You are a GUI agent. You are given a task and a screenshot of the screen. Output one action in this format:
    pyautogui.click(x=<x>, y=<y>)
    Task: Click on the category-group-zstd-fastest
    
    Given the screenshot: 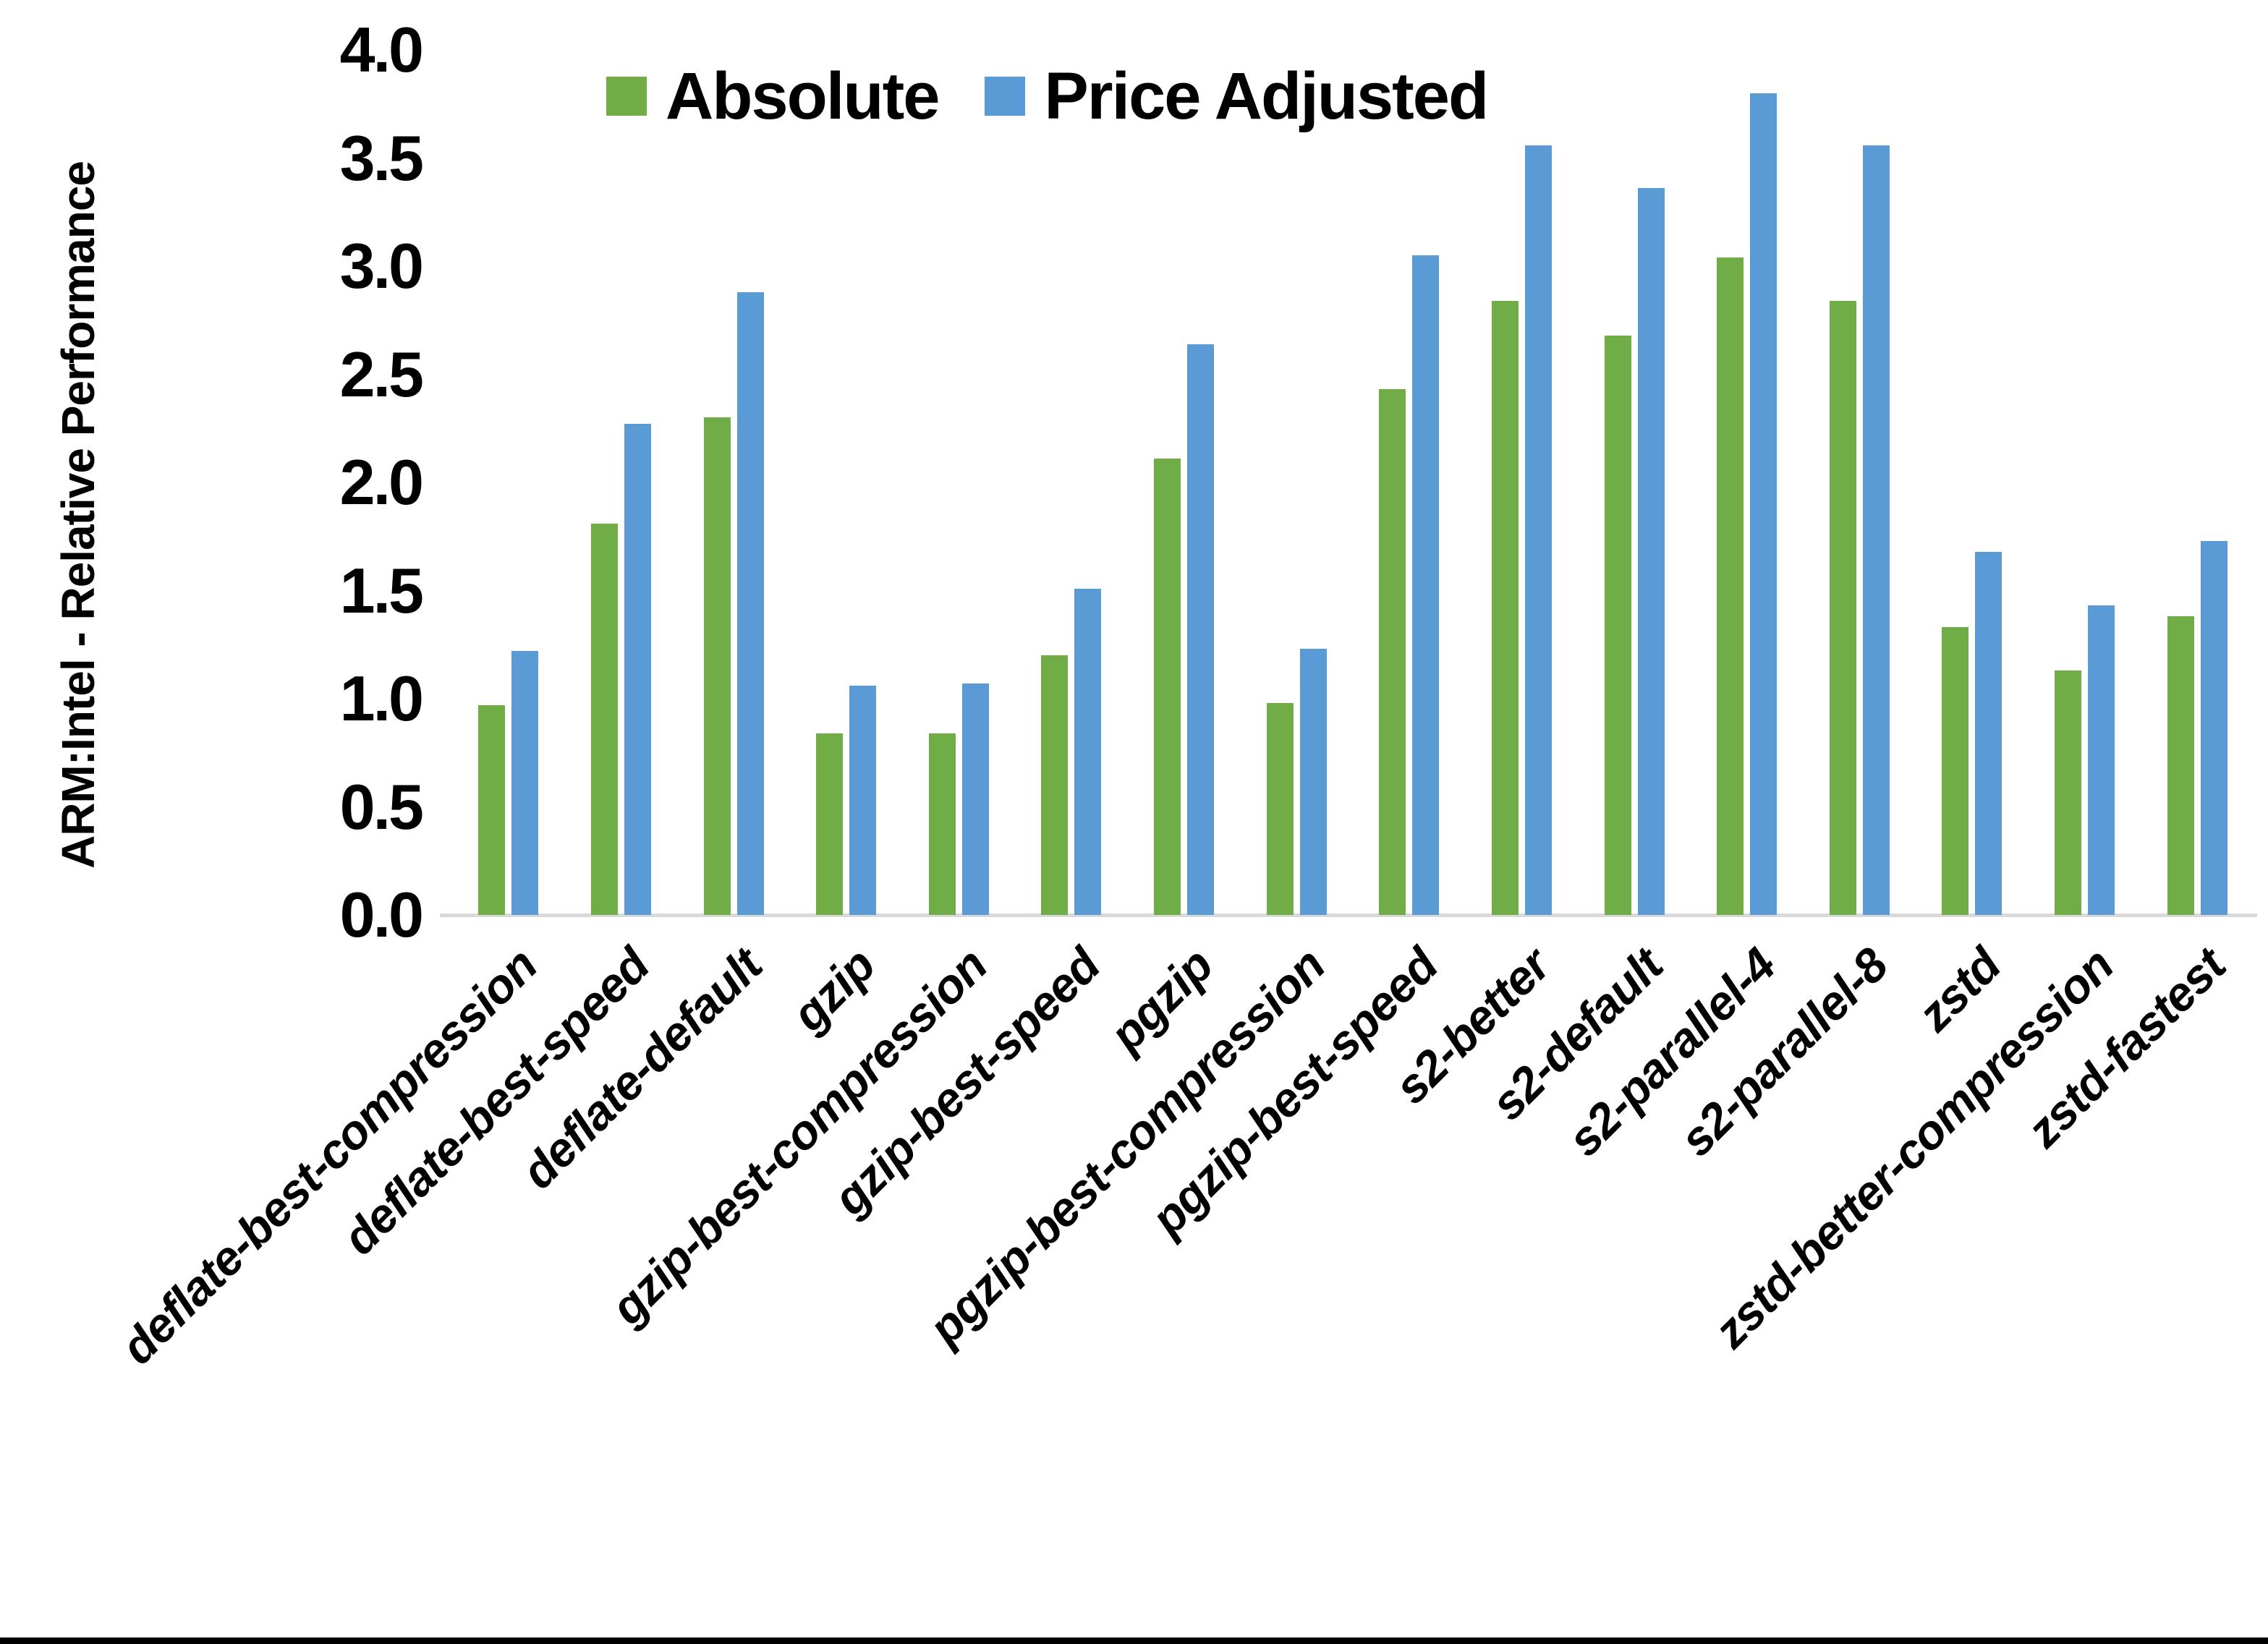 What is the action you would take?
    pyautogui.click(x=2197, y=482)
    